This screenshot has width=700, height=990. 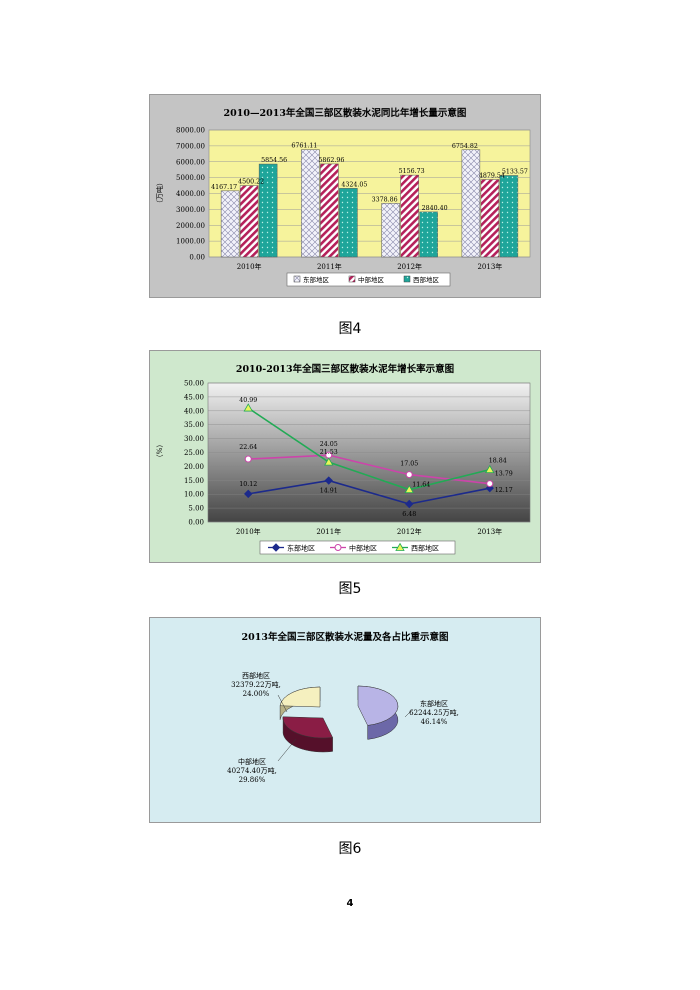 What do you see at coordinates (190, 210) in the screenshot?
I see `y-tick-label: 3000.00` at bounding box center [190, 210].